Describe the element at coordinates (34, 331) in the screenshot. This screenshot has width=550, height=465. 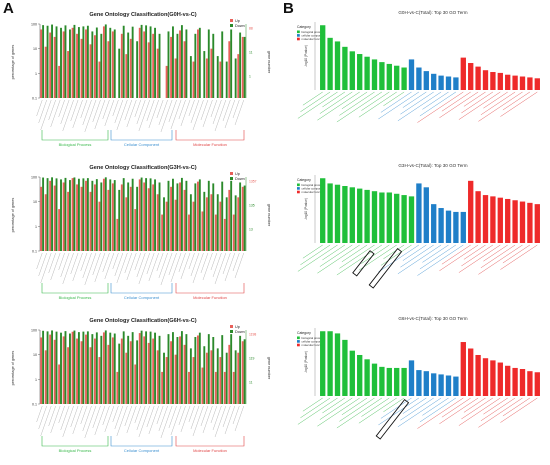
I see `y-tick-label: 100` at that location.